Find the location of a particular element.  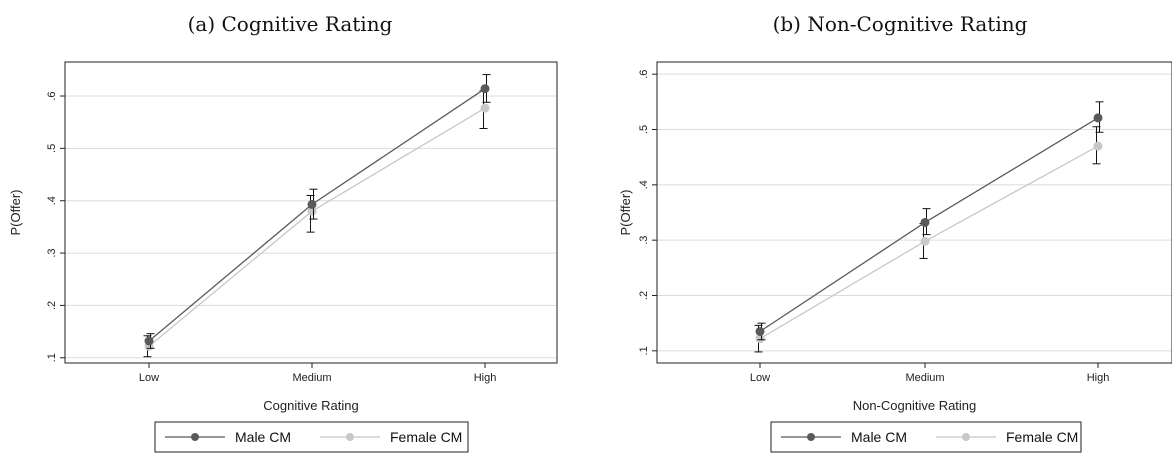

b-legend-marker-male is located at coordinates (811, 437).